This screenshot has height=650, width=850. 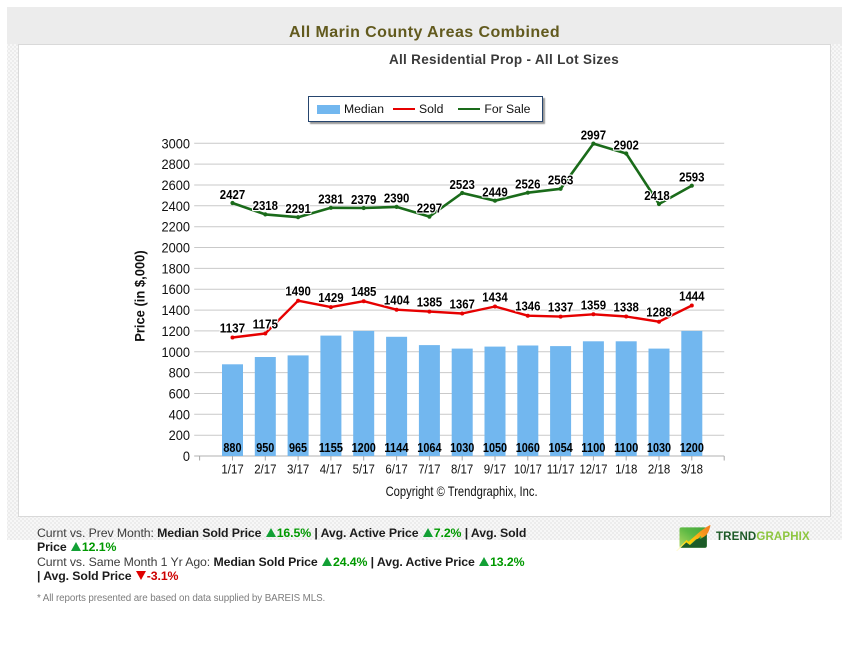 I want to click on svg-text: 2400, so click(x=176, y=206).